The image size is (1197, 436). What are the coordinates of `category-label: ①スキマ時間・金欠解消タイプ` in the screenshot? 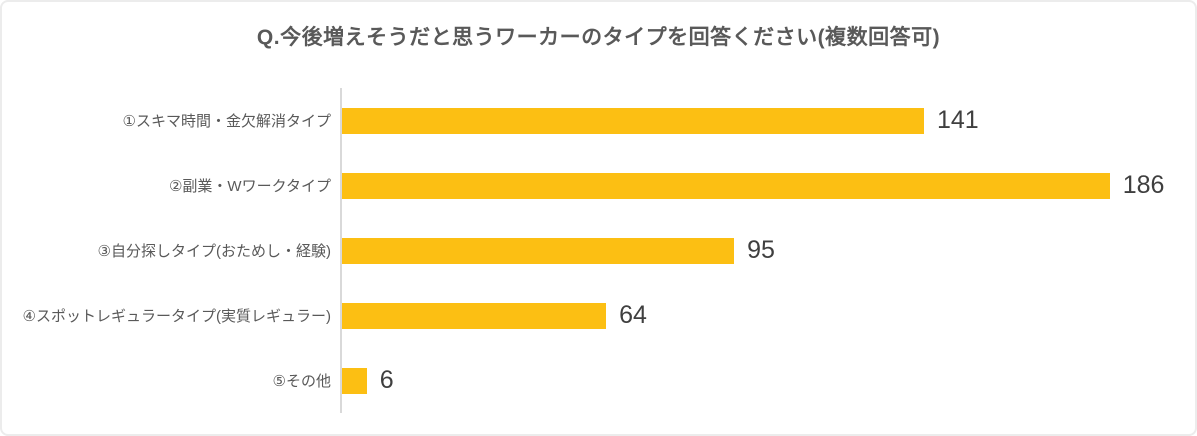 It's located at (226, 121).